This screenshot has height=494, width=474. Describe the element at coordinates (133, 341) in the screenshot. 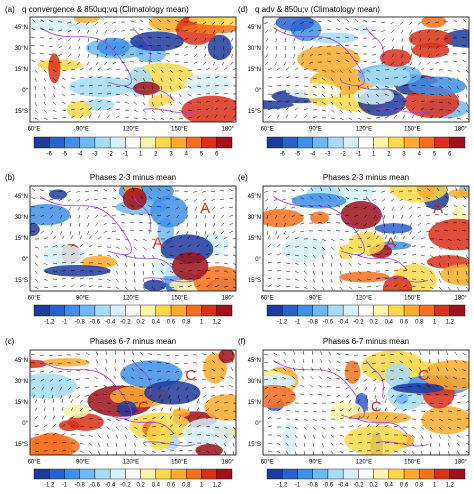

I see `panel-title: Phases 6-7 minus mean` at that location.